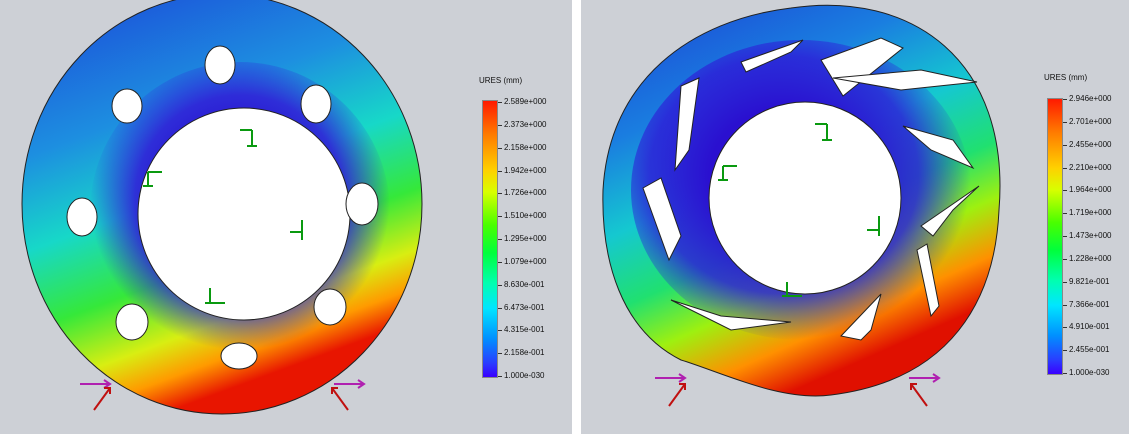  What do you see at coordinates (1090, 213) in the screenshot?
I see `legend-value-label: 1.719e+000` at bounding box center [1090, 213].